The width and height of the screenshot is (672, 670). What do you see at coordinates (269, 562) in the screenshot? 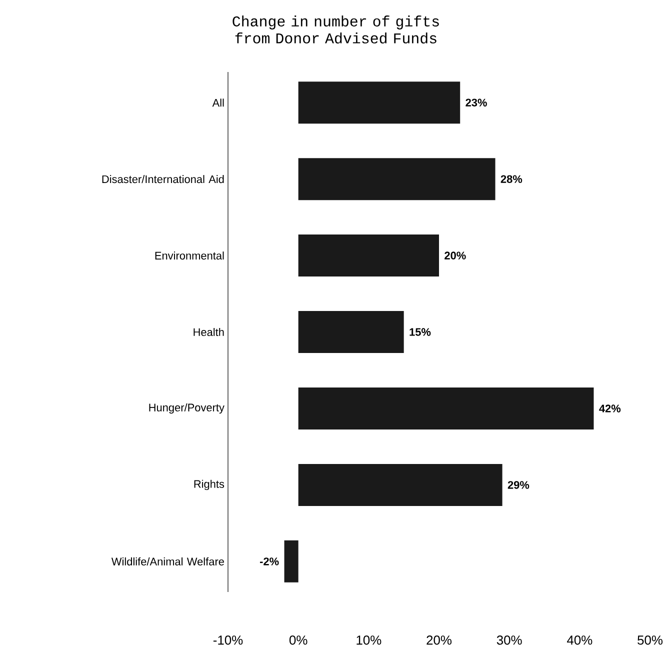
I see `data-label: -2%` at bounding box center [269, 562].